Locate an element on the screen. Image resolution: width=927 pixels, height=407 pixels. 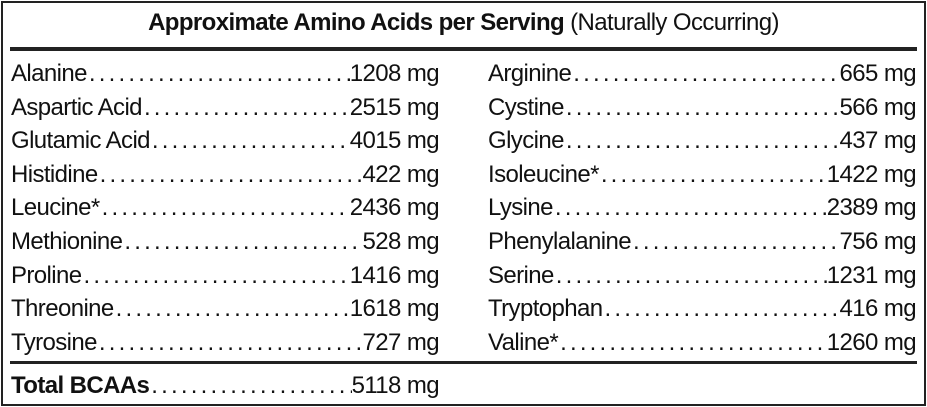
amino-acid-name: Tryptophan is located at coordinates (545, 309).